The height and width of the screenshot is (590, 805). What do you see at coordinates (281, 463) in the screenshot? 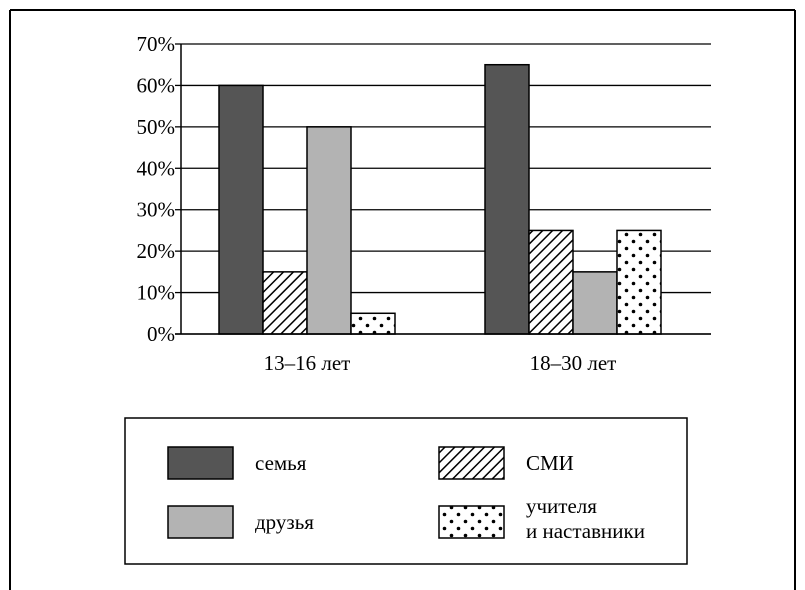
I see `legend-label: семья` at bounding box center [281, 463].